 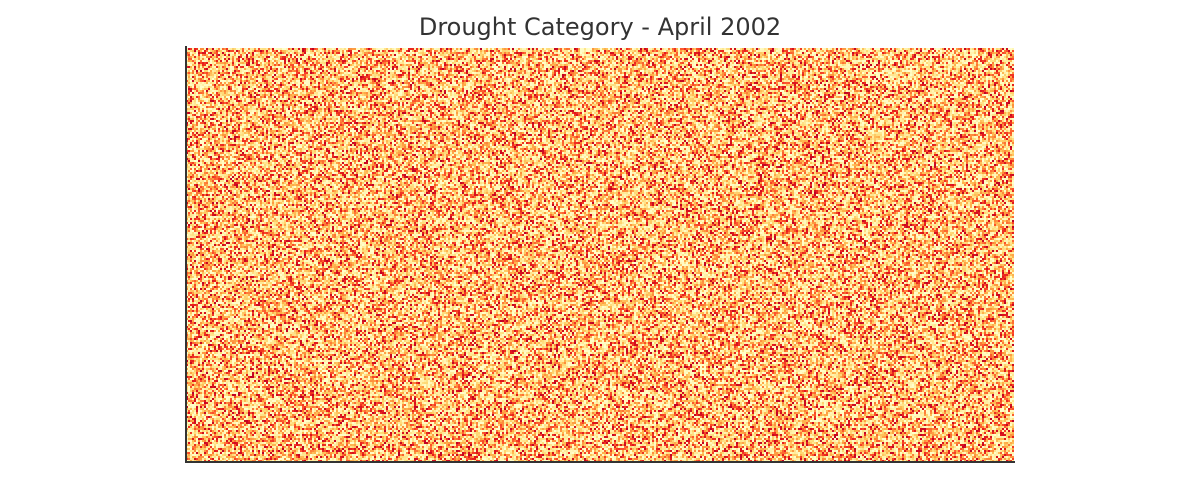 I want to click on x-axis-line, so click(x=600, y=462).